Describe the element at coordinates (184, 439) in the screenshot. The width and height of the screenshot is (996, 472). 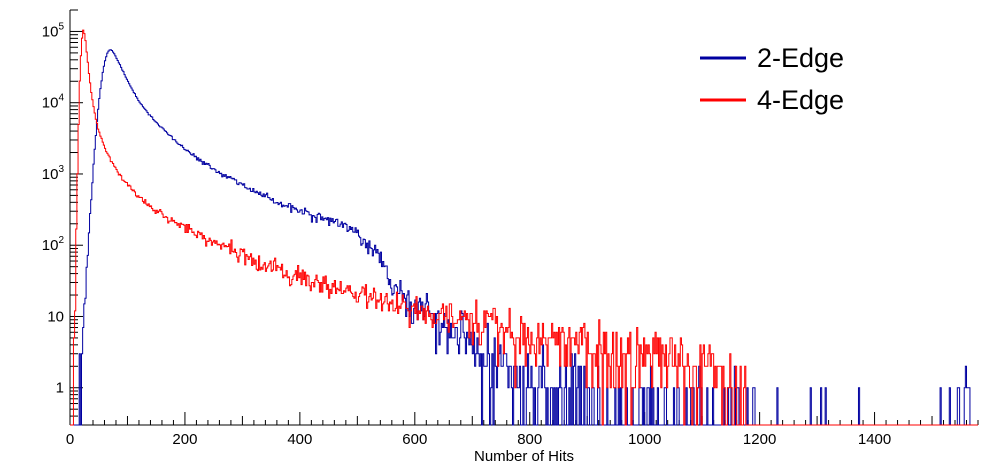
I see `svg-text: 200` at that location.